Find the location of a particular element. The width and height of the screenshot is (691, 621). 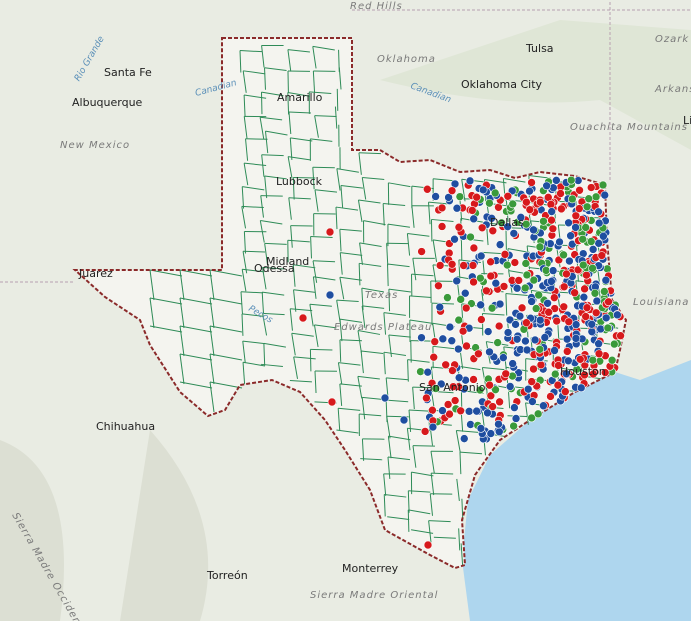

label: Oklahoma is located at coordinates (406, 59).